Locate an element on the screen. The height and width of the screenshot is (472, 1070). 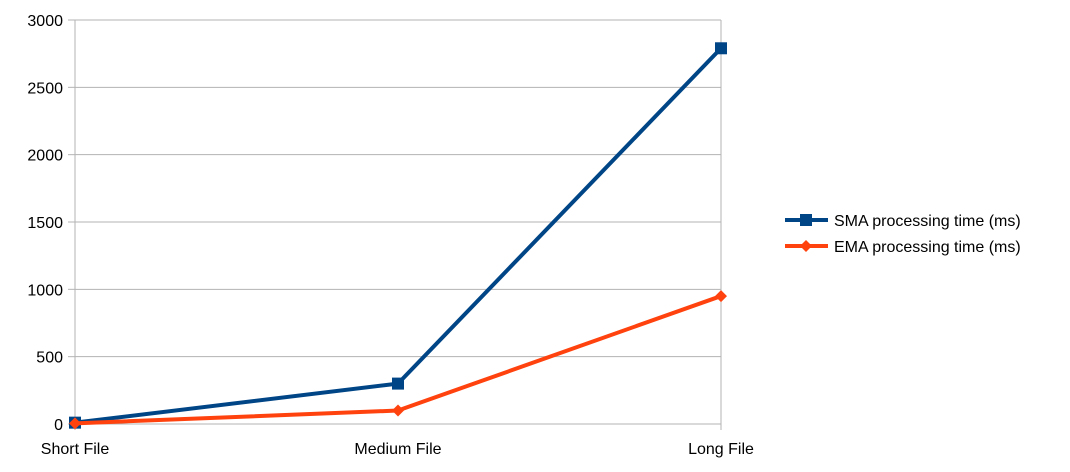
x-tick-label: Medium File is located at coordinates (397, 449).